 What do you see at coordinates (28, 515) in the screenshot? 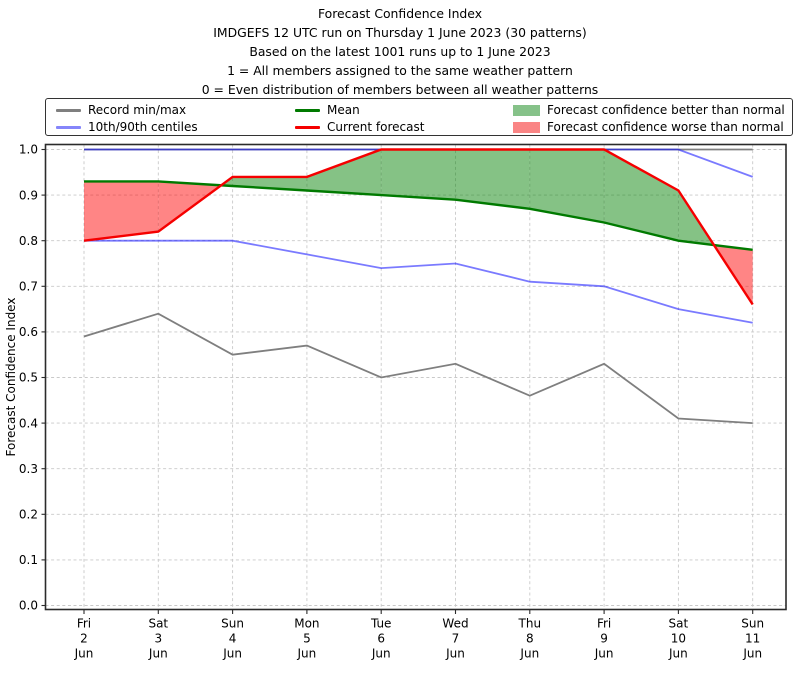
I see `y-tick-label: 0.2` at bounding box center [28, 515].